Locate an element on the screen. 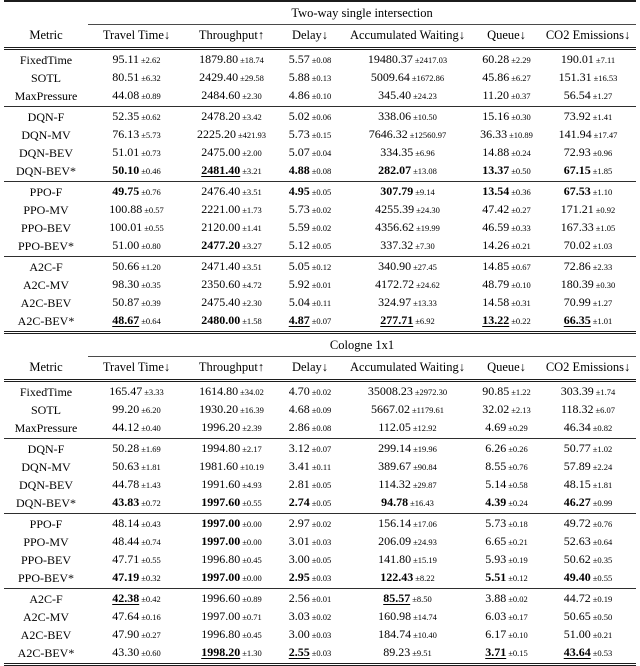  stddev-value: ±0.19 is located at coordinates (602, 599).